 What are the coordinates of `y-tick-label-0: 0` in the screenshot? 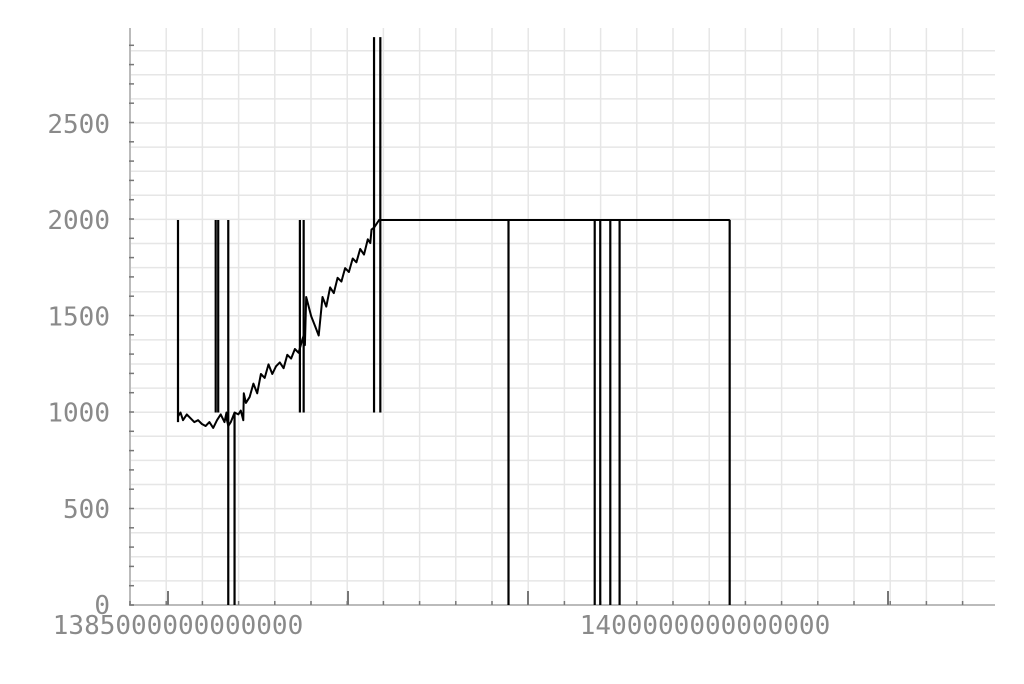 It's located at (102, 606).